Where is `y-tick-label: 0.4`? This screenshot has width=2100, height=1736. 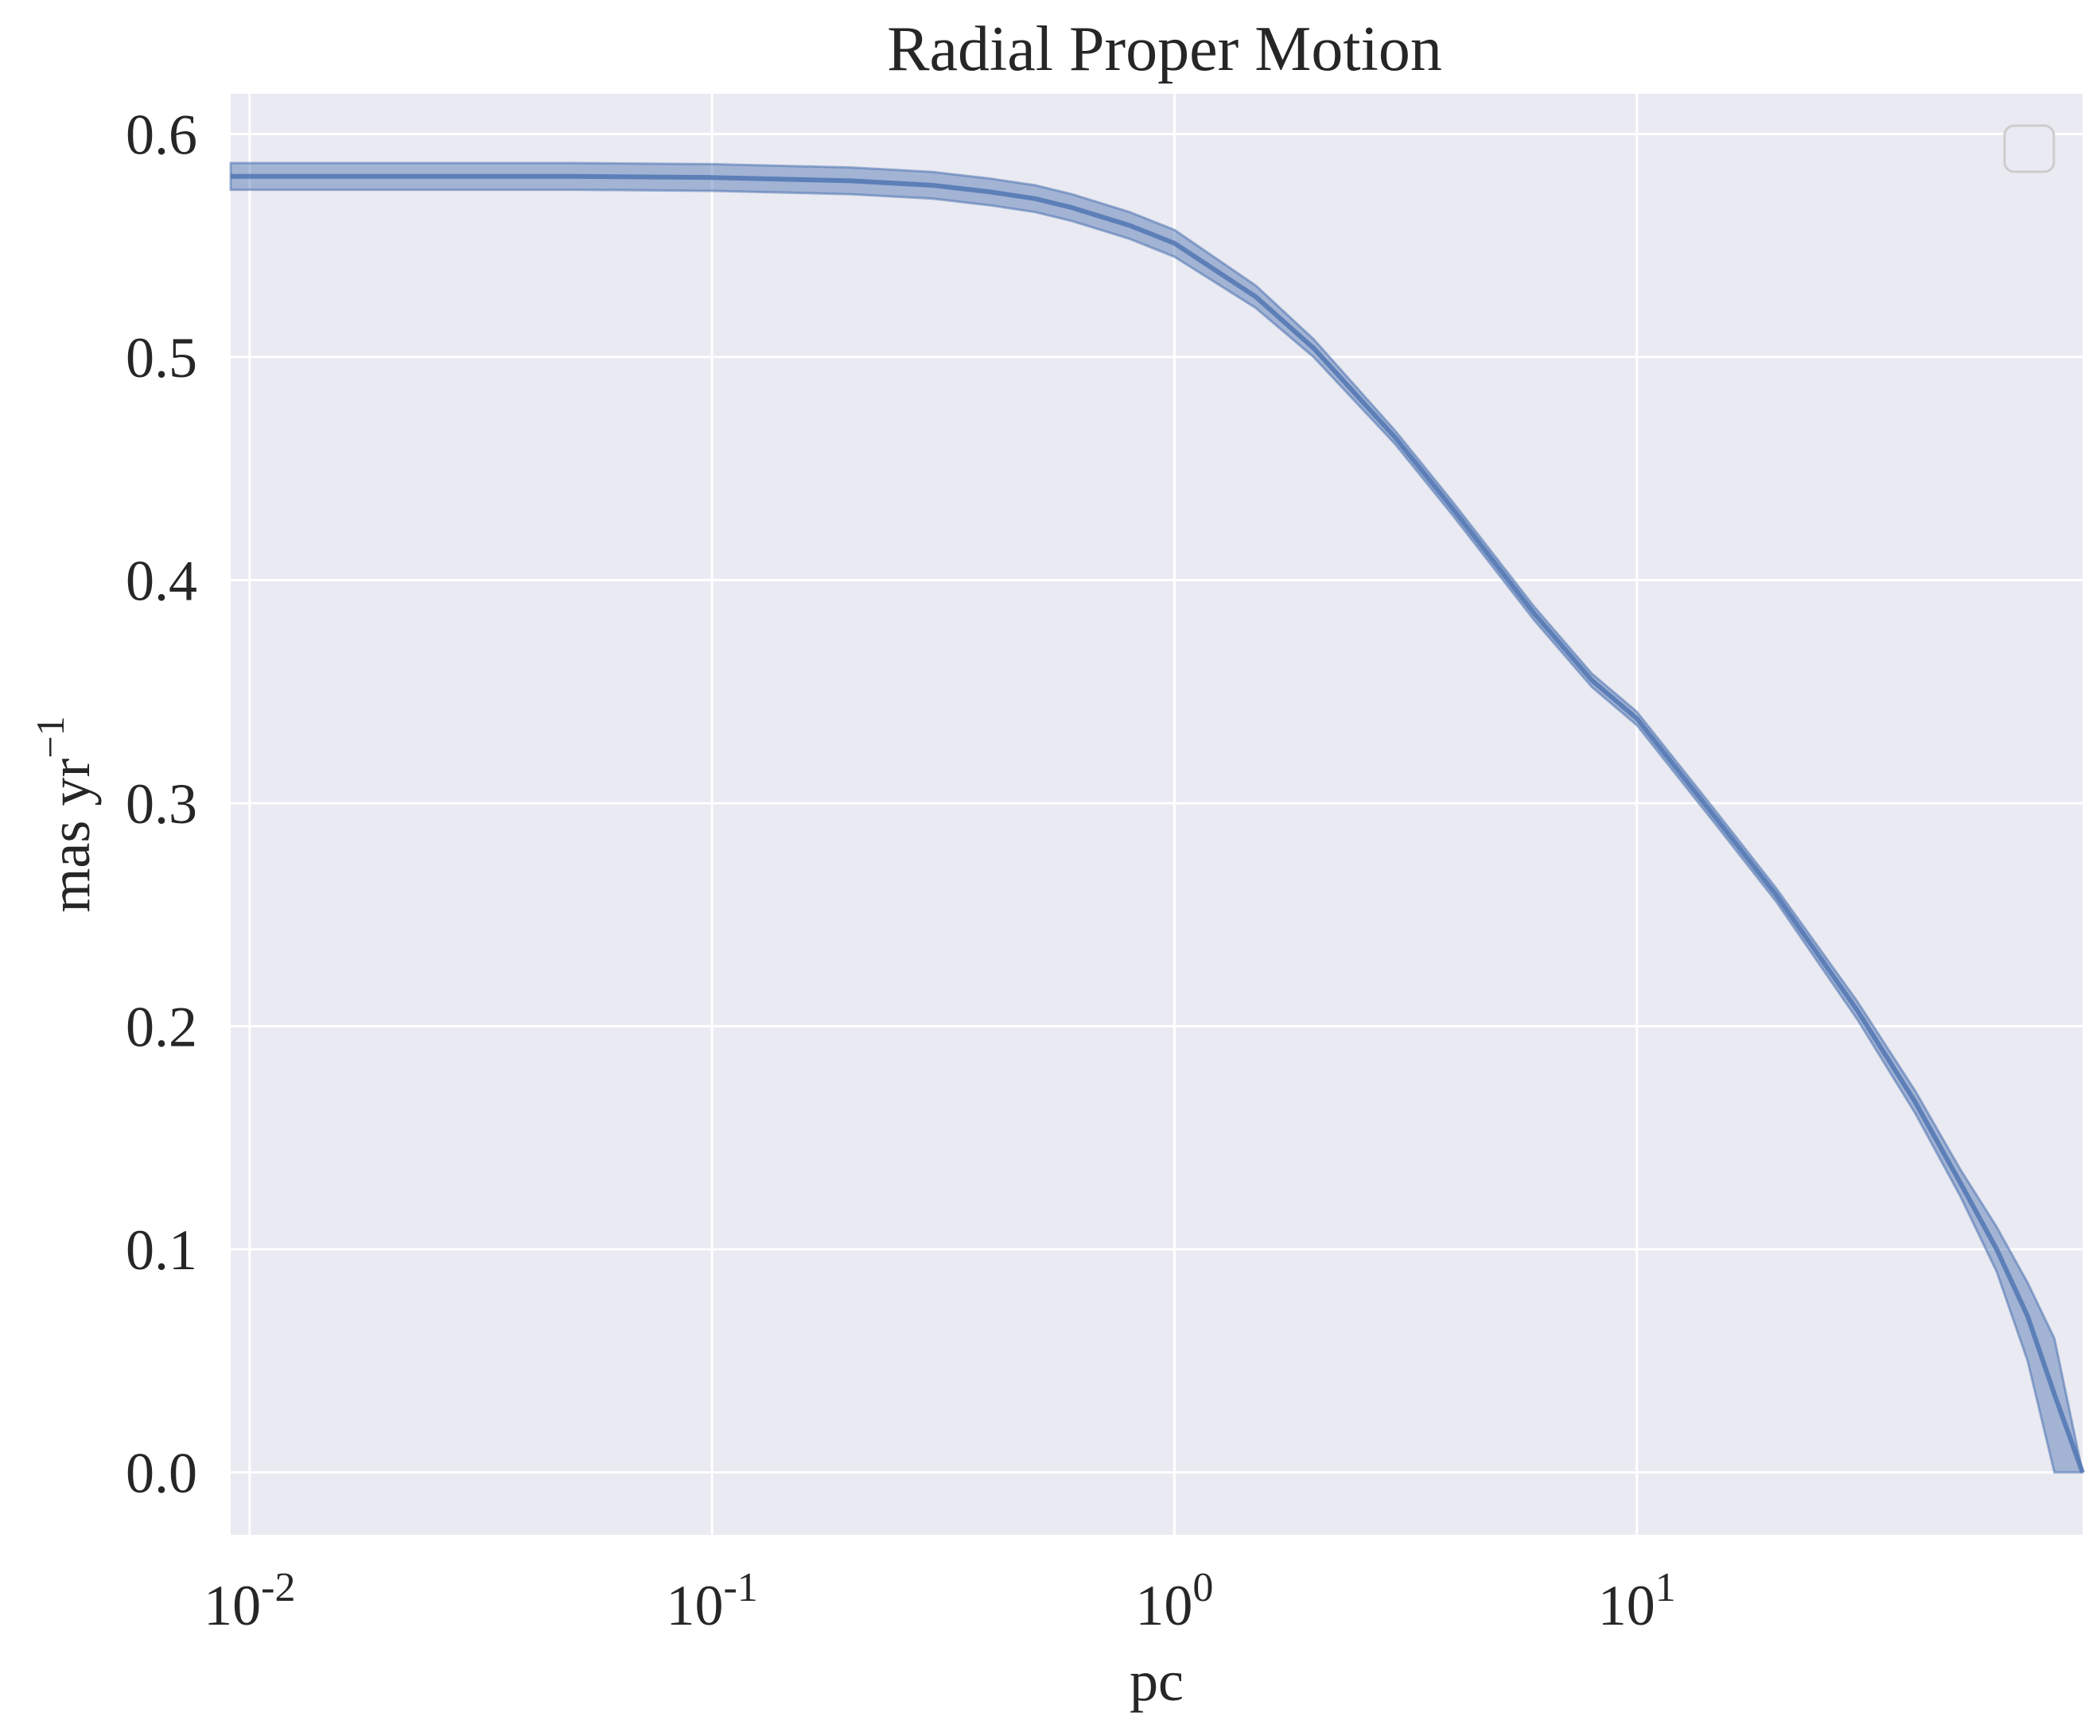
y-tick-label: 0.4 is located at coordinates (161, 580).